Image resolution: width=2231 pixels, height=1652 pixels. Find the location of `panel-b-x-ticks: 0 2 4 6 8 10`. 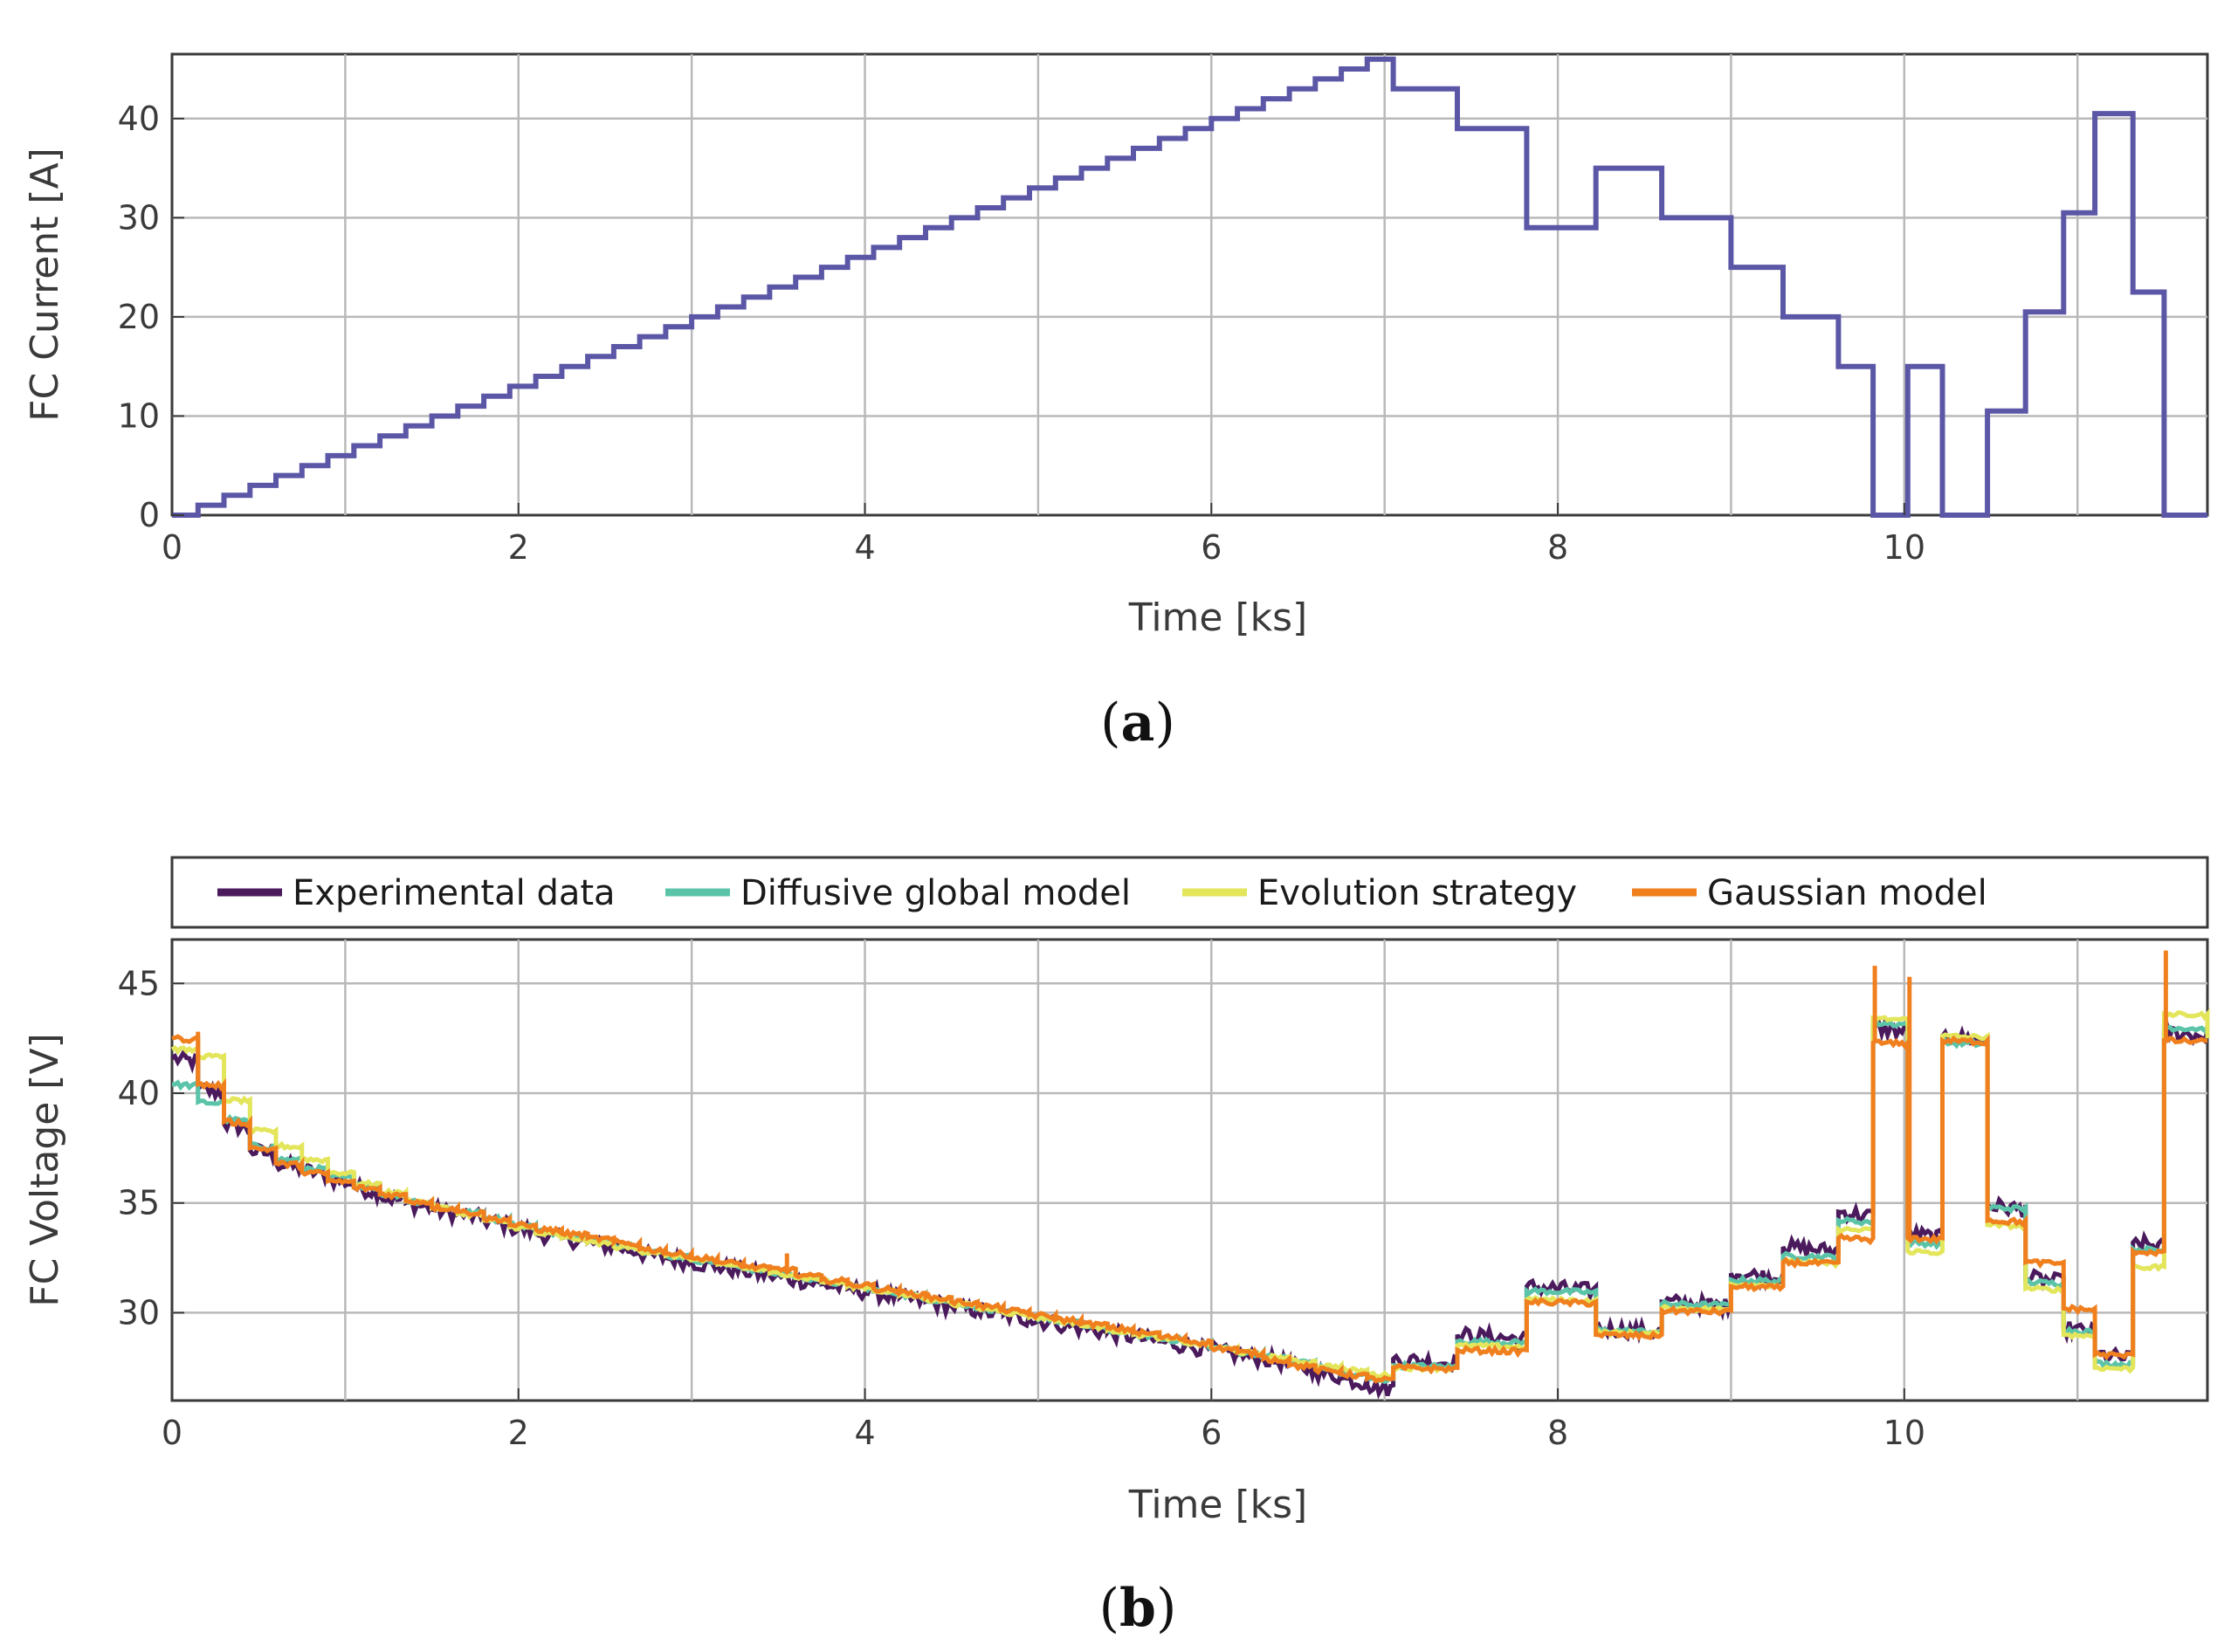

panel-b-x-ticks: 0 2 4 6 8 10 is located at coordinates (1043, 1420).